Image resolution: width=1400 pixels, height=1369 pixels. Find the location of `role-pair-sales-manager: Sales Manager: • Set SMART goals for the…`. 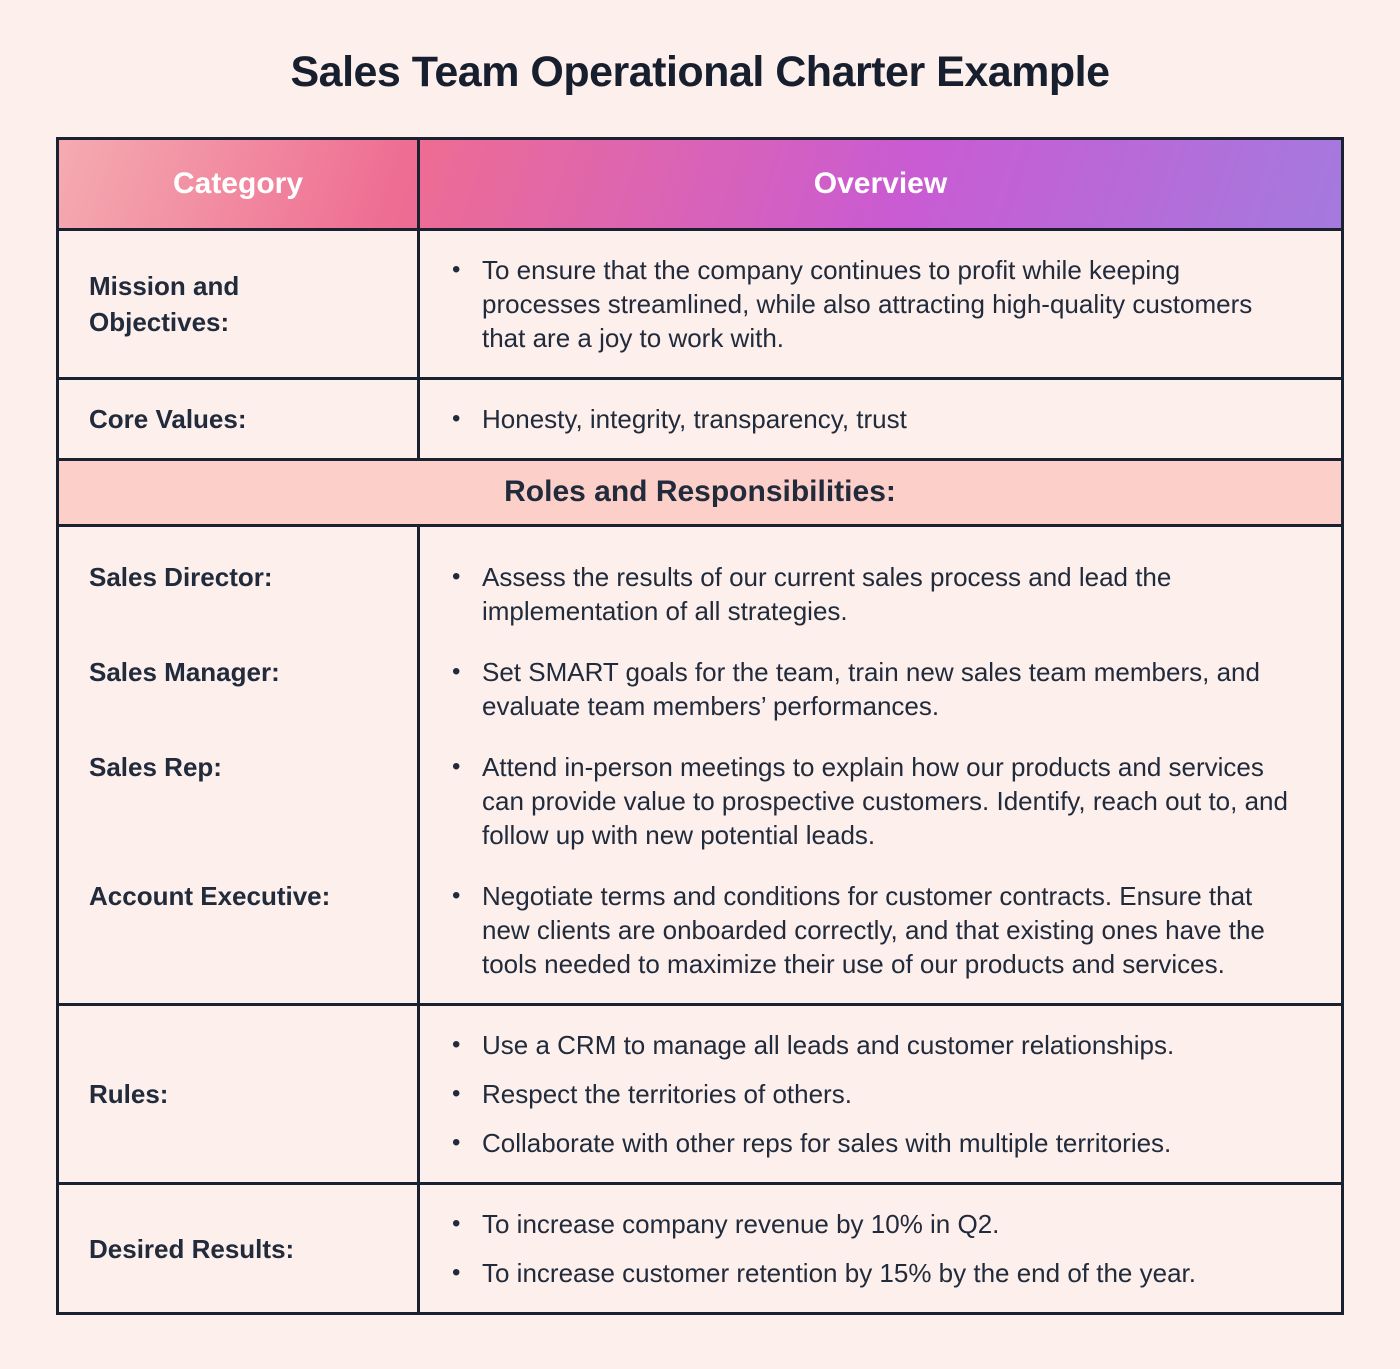

role-pair-sales-manager: Sales Manager: • Set SMART goals for the… is located at coordinates (700, 702).